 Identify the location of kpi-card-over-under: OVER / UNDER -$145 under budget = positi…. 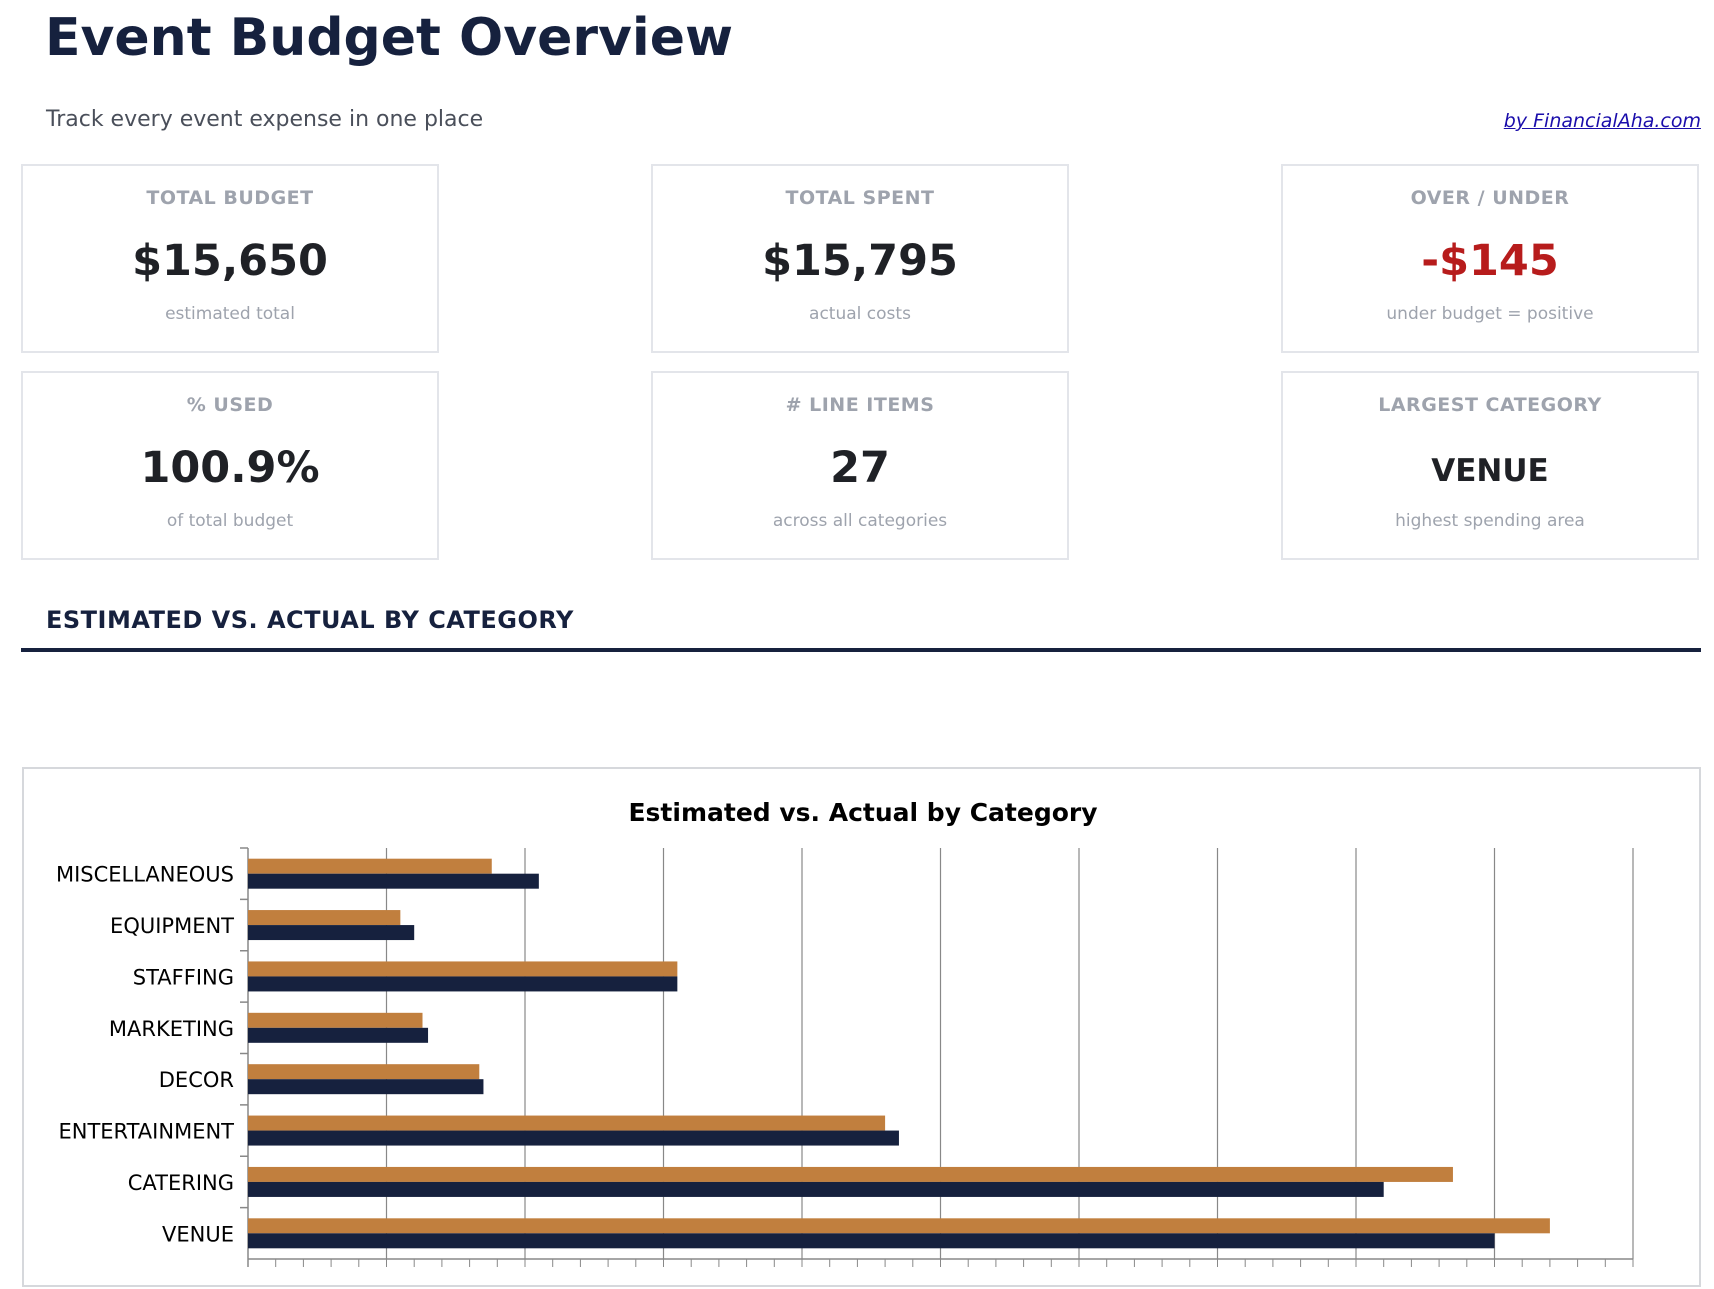
(1490, 258).